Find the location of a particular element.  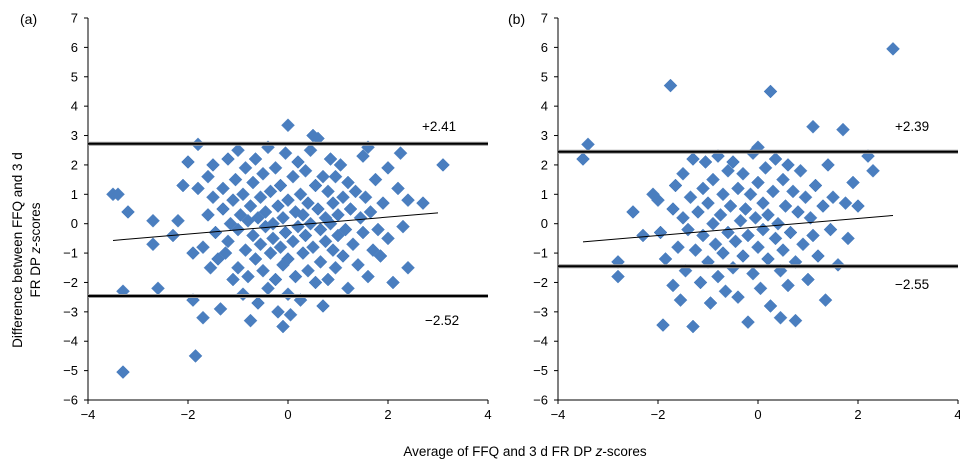

upper-limit-label: +2.41 is located at coordinates (439, 126).